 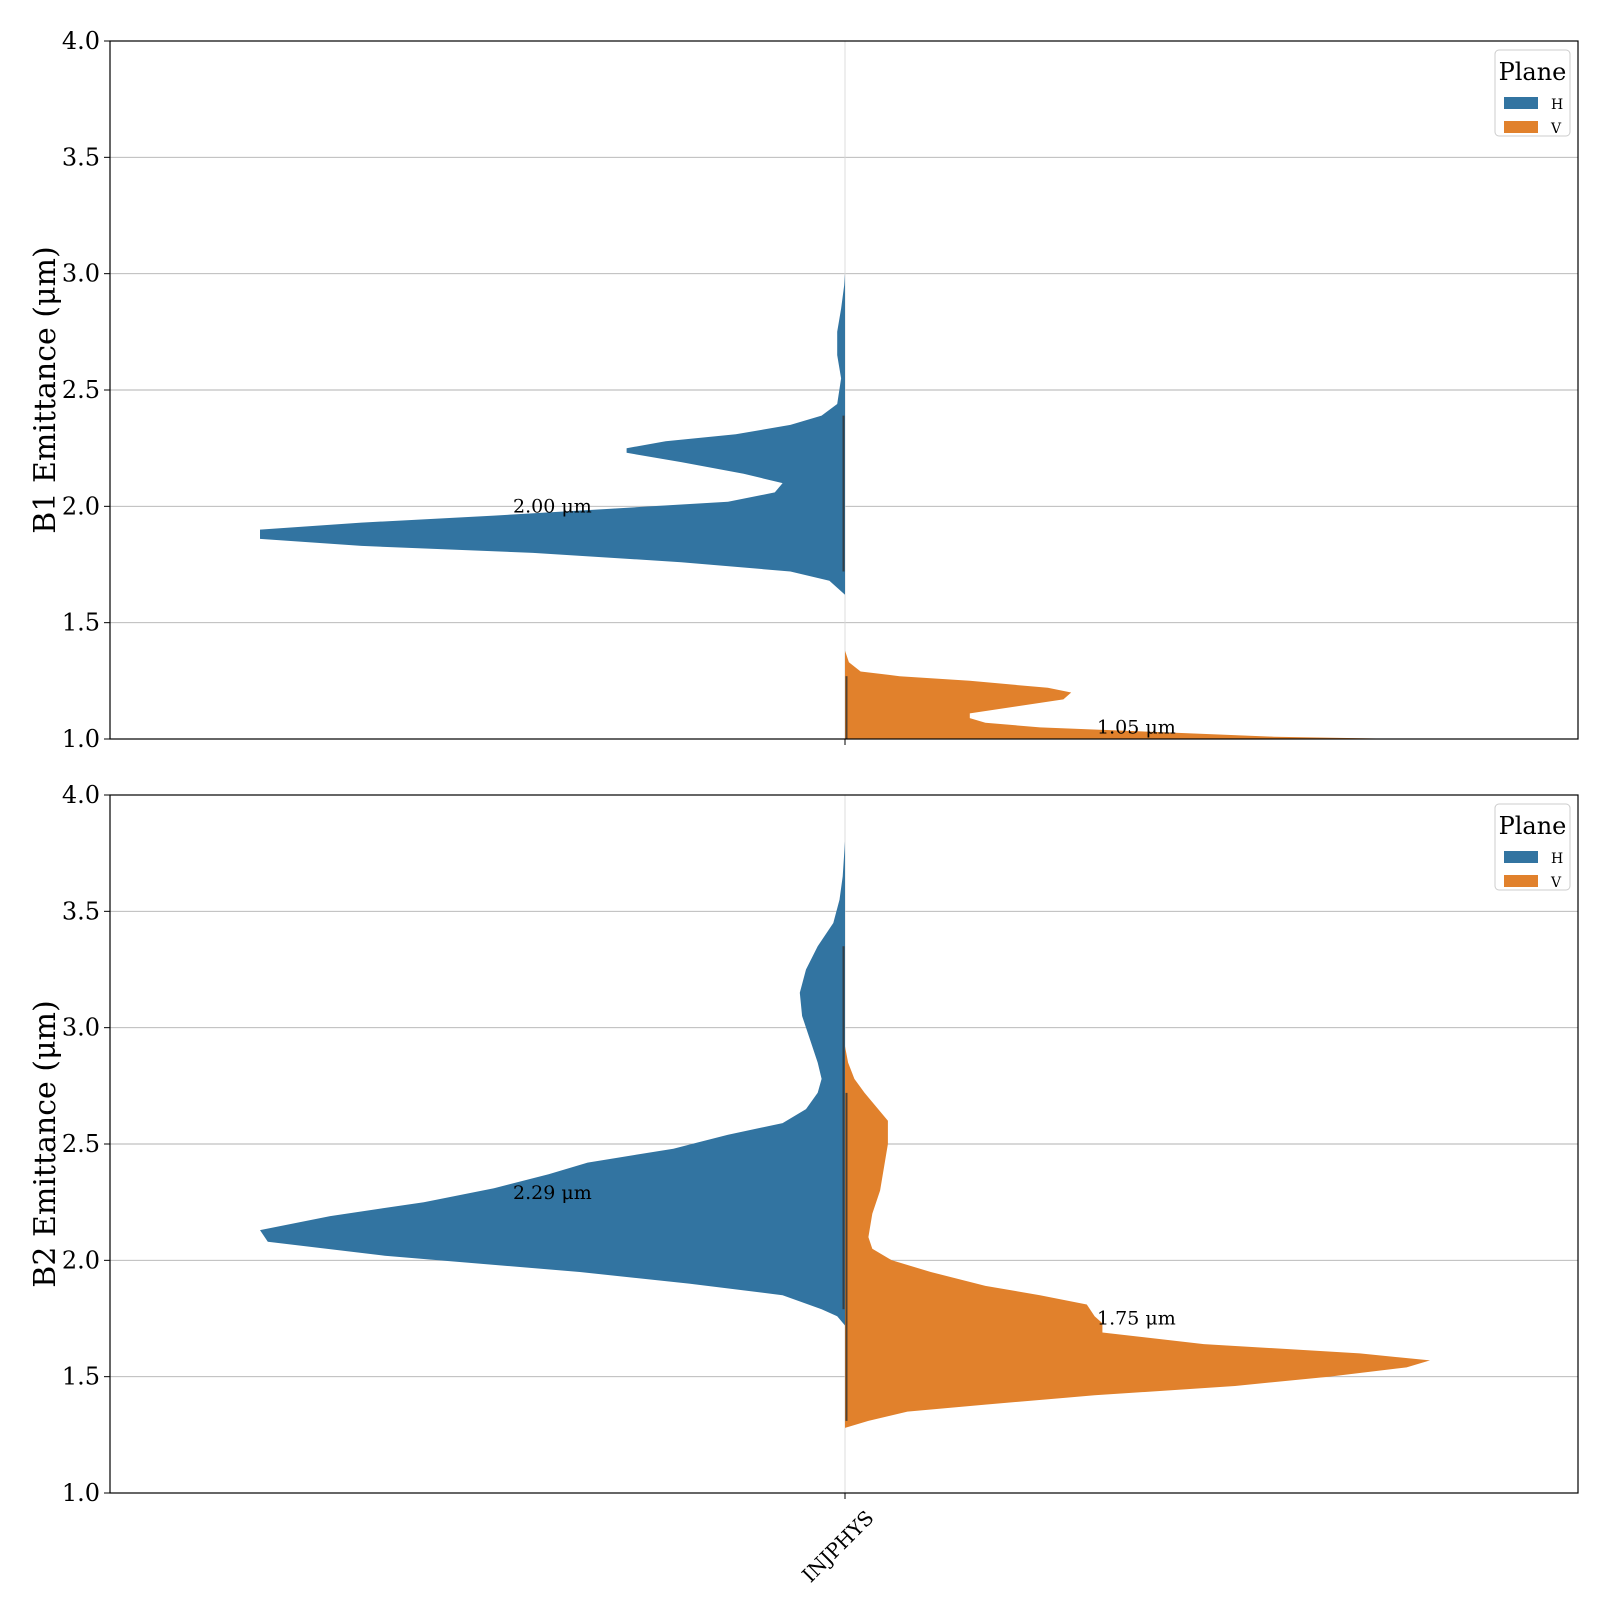 What do you see at coordinates (1136, 1319) in the screenshot?
I see `median-annotation-v: 1.75 μm` at bounding box center [1136, 1319].